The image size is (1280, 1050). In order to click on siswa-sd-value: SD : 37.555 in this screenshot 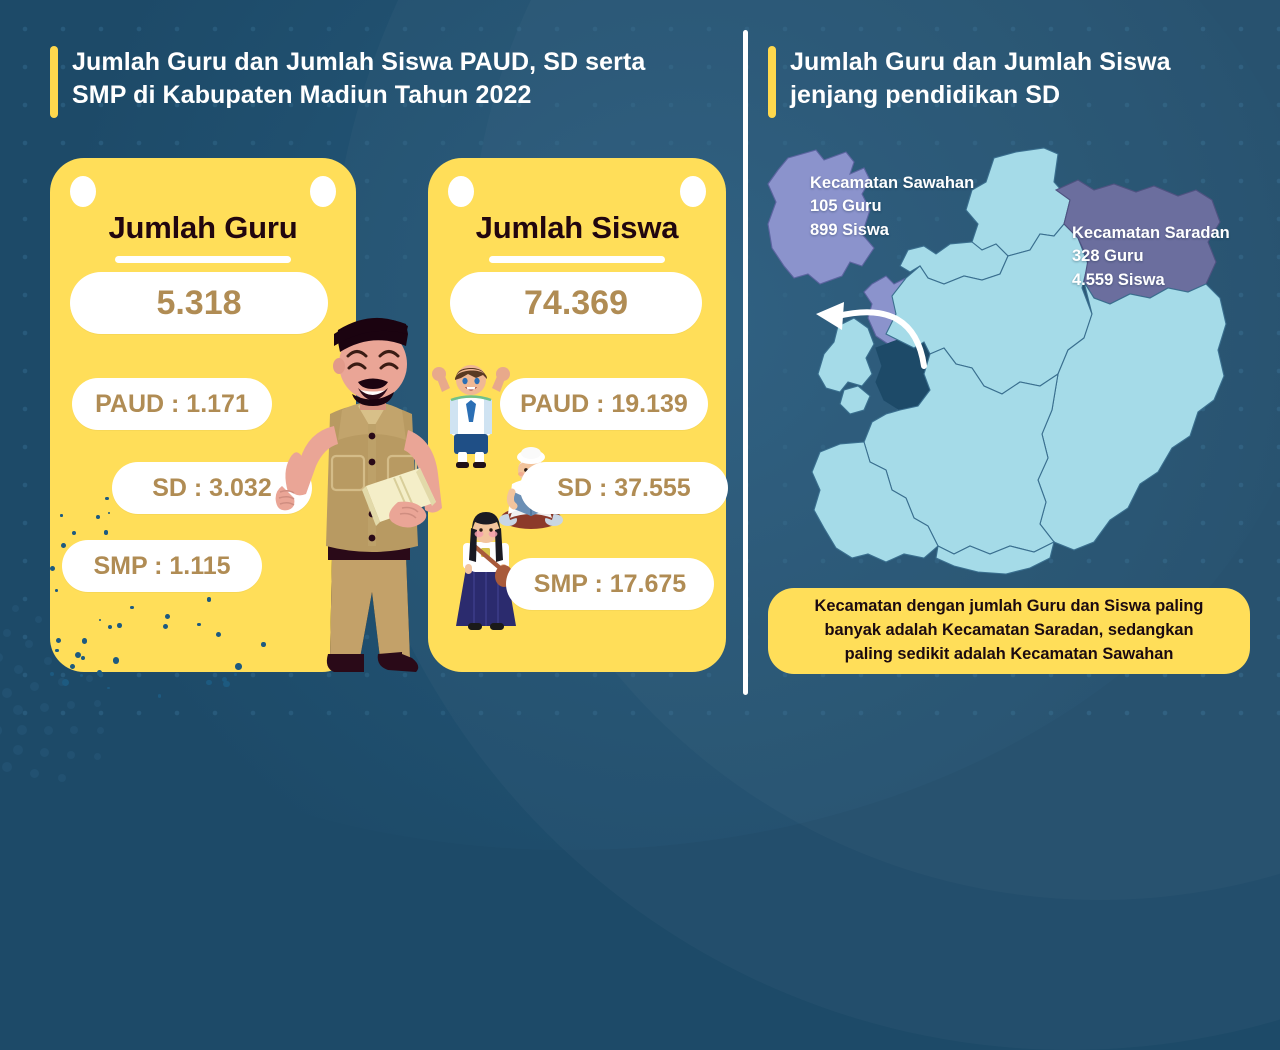, I will do `click(624, 488)`.